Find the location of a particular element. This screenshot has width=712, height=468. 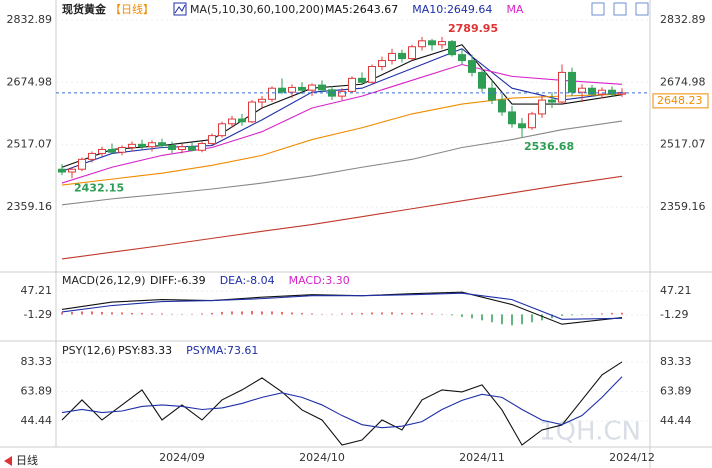

y-tick-label: 47.21 is located at coordinates (676, 290).